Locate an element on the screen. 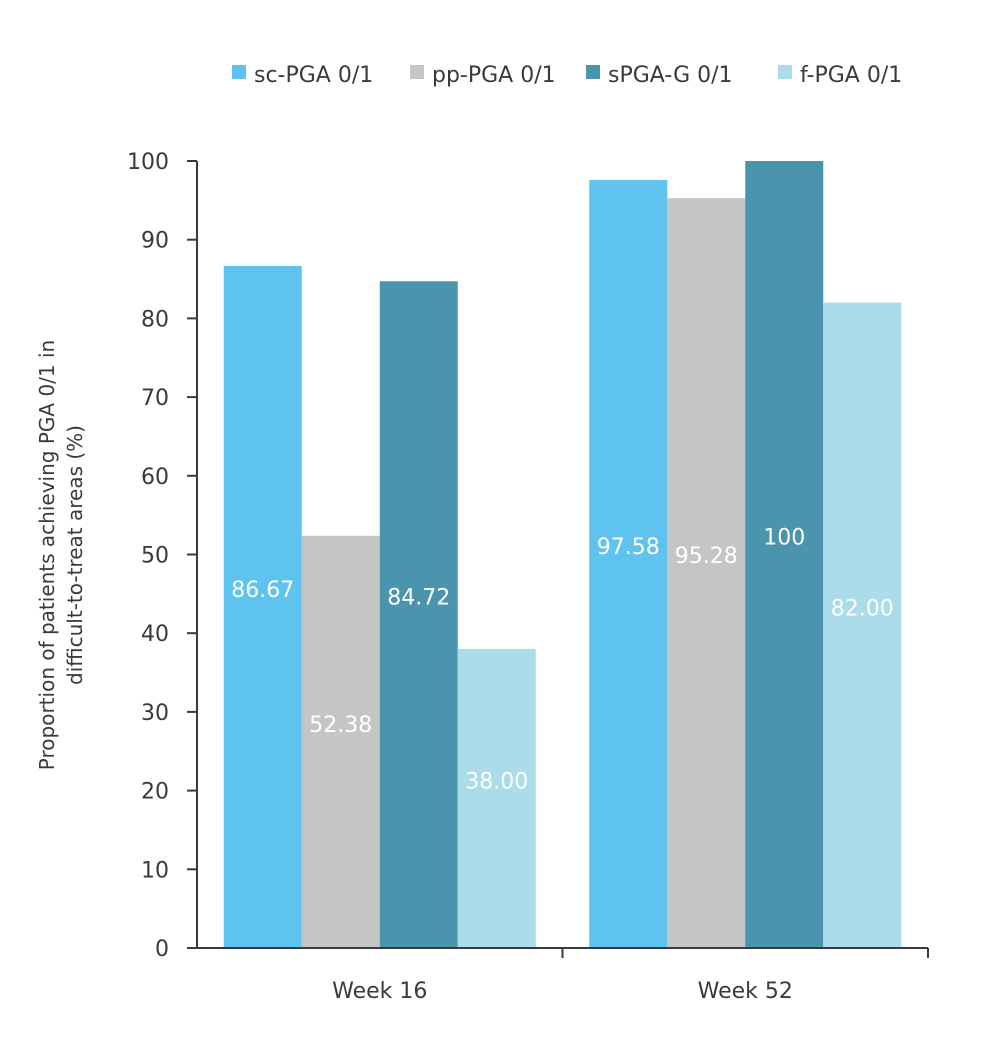 This screenshot has width=1000, height=1038. y-tick-label: 40 is located at coordinates (155, 634).